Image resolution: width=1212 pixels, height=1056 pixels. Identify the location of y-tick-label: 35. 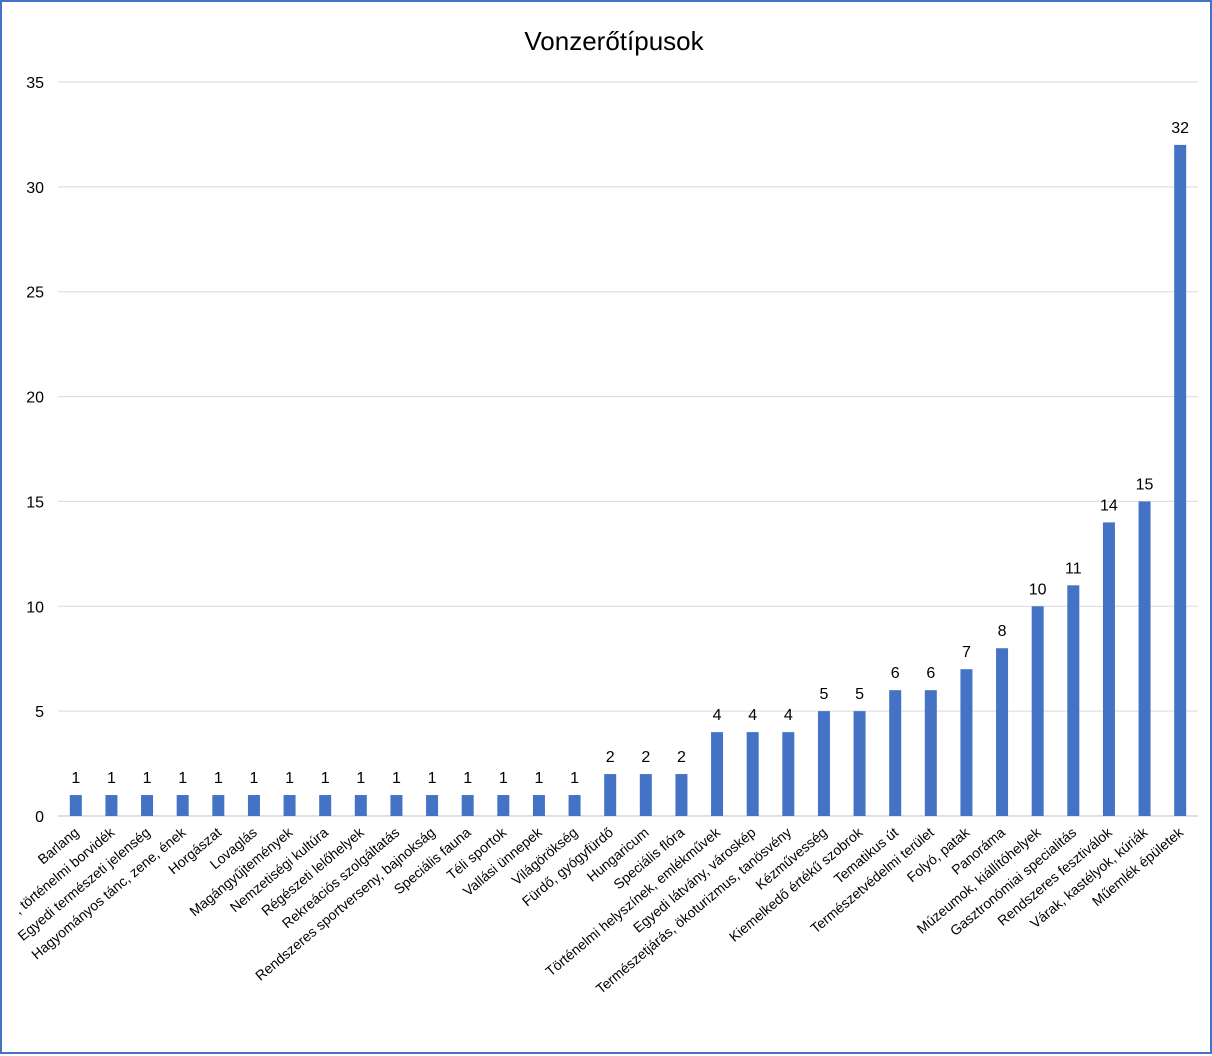
(35, 83).